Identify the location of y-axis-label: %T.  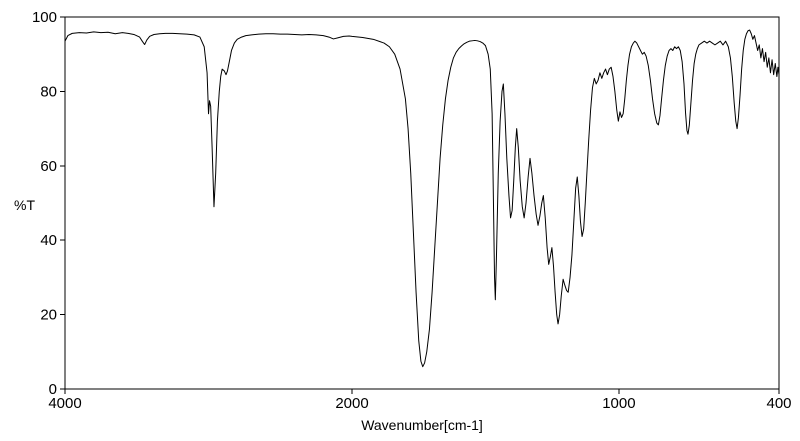
(24, 205).